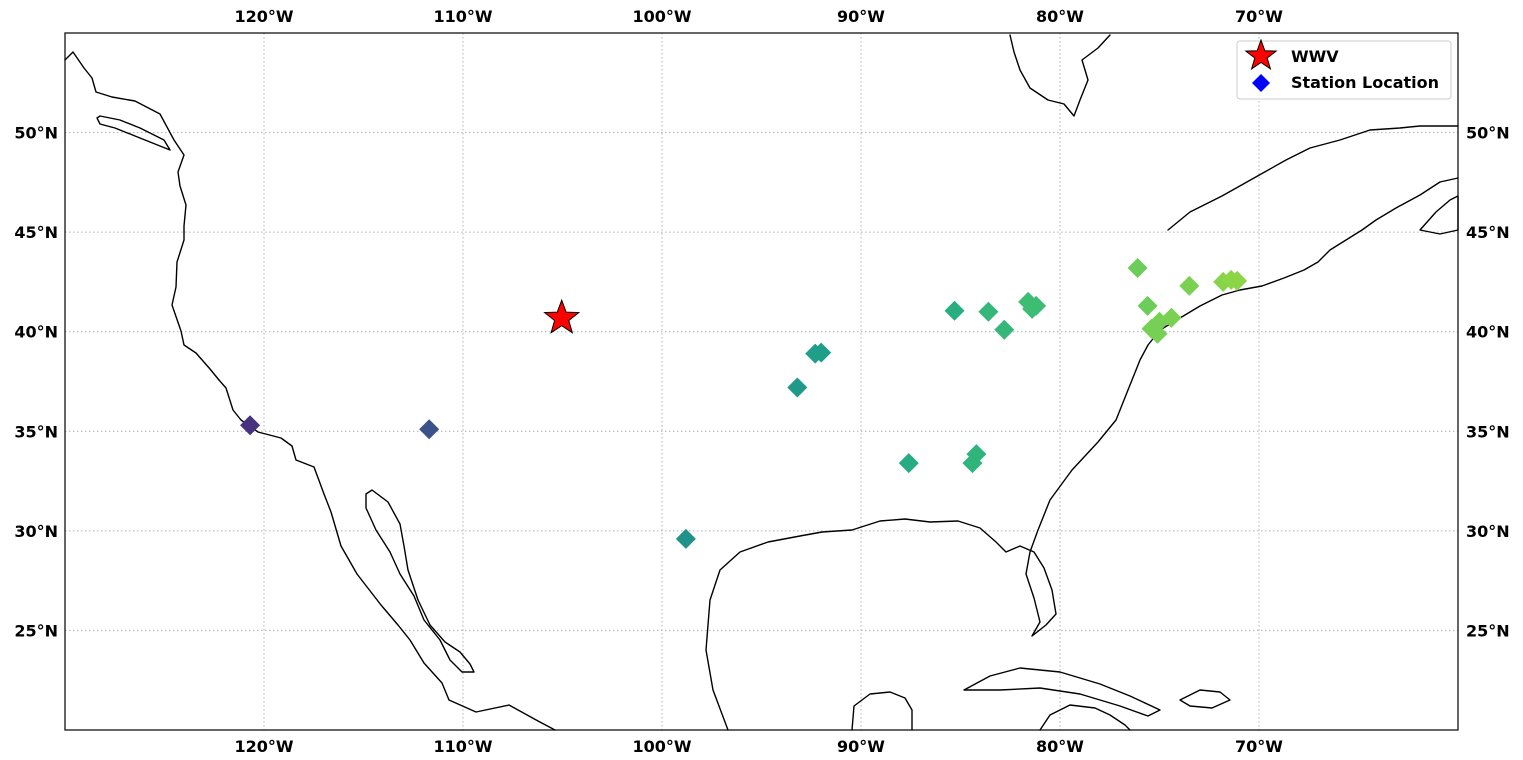  I want to click on longitude-labels-bottom: 120°W 110°W 100°W 90°W 80°W 70°W, so click(758, 746).